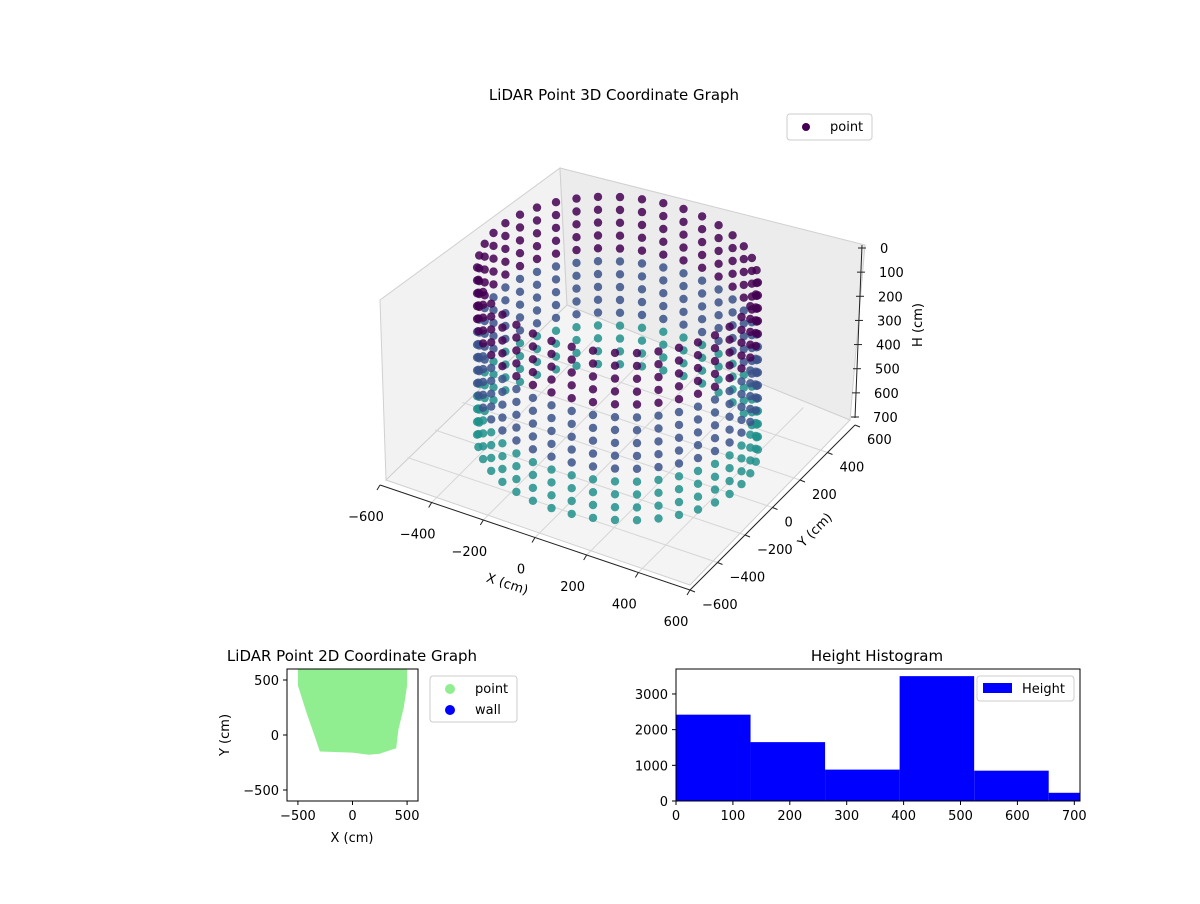 The image size is (1200, 904). I want to click on z-tick-label: 100, so click(891, 273).